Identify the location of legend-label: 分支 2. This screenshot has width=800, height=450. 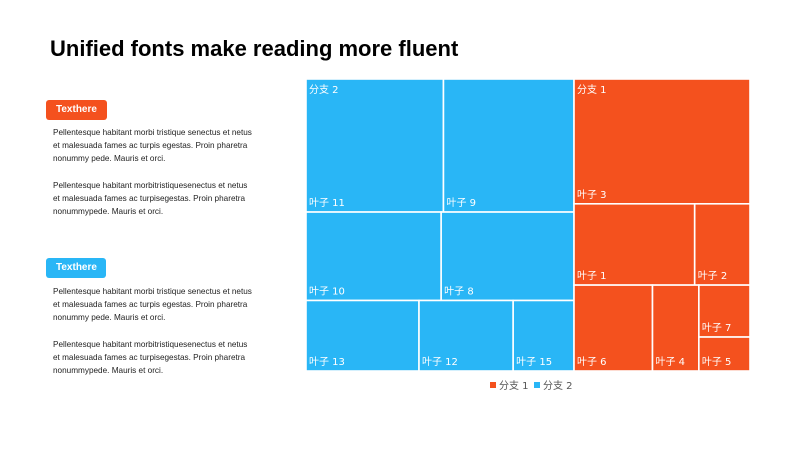
(558, 386).